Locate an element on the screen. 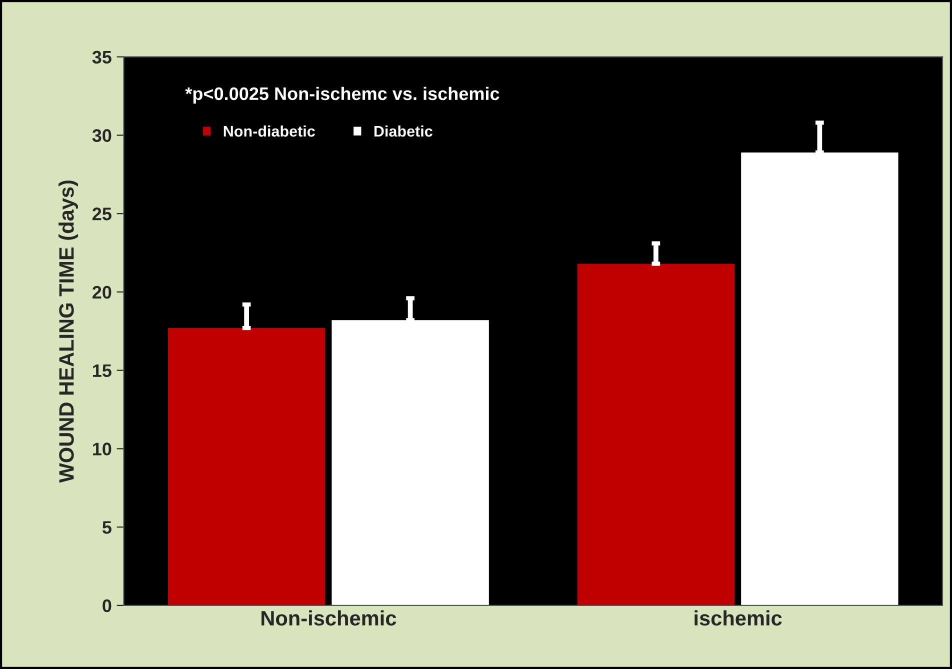 Image resolution: width=952 pixels, height=669 pixels. y-tick-label: 20 is located at coordinates (102, 292).